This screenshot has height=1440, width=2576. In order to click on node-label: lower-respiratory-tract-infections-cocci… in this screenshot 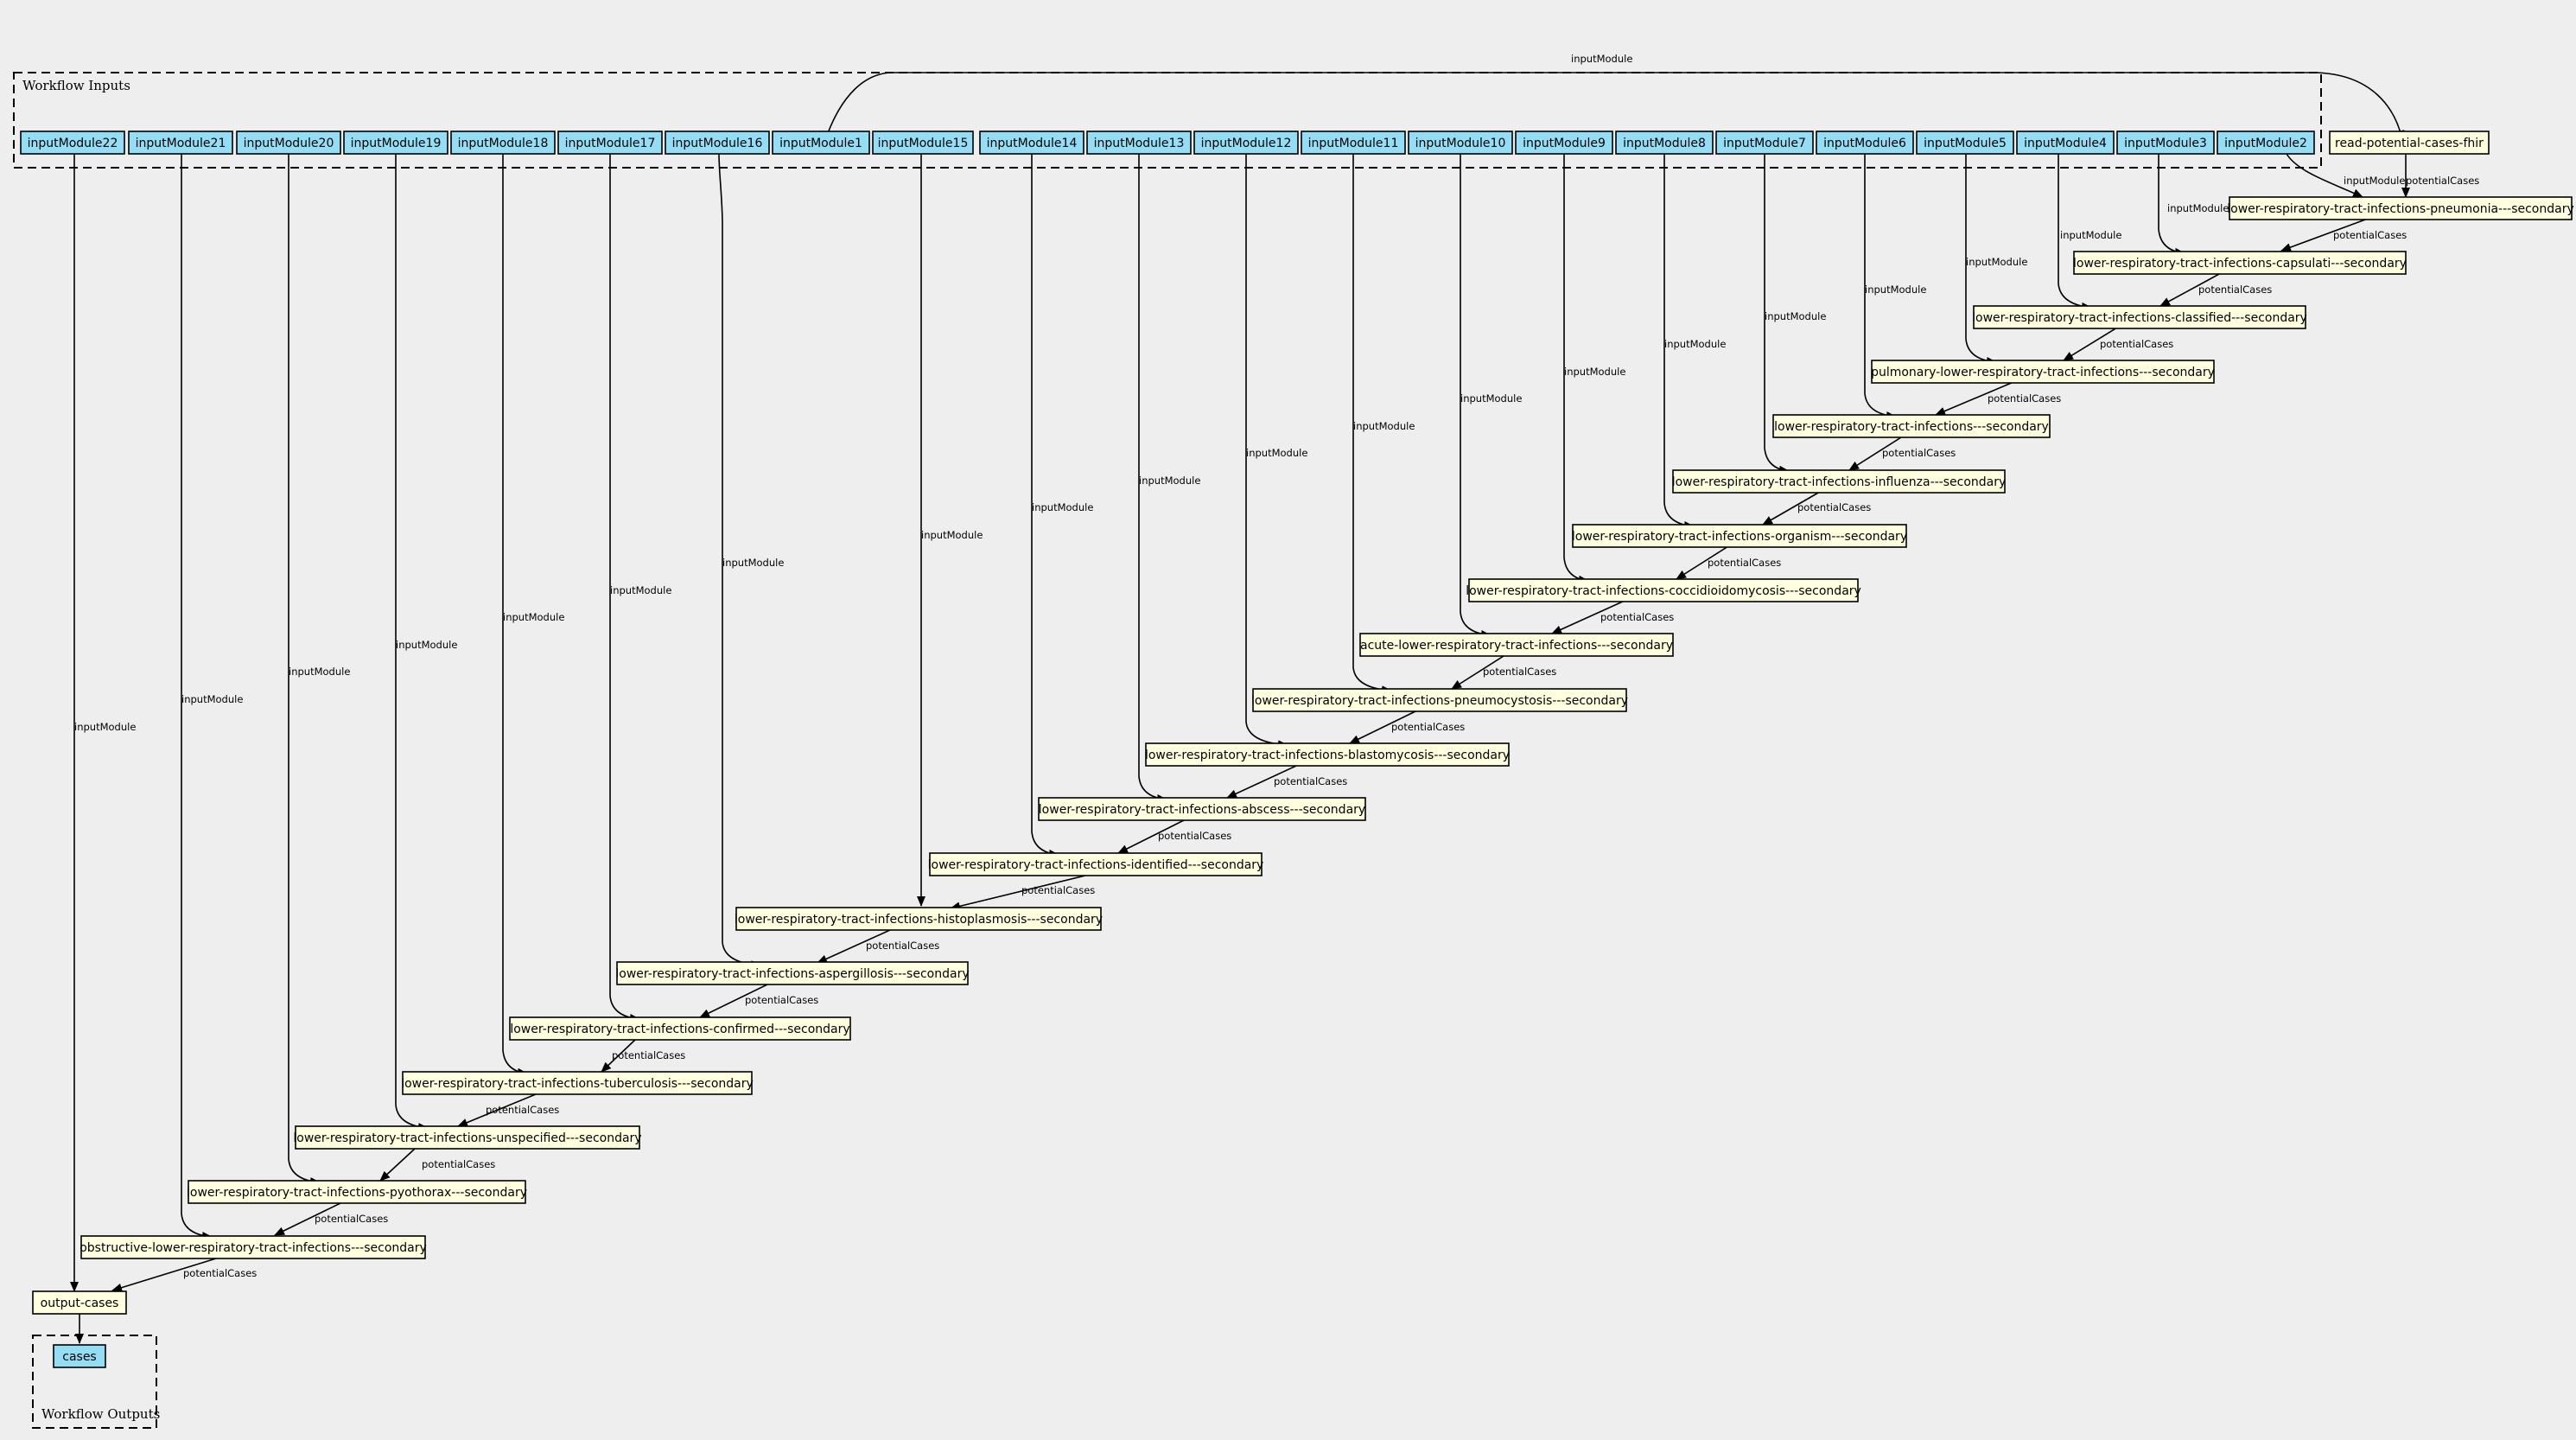, I will do `click(1664, 591)`.